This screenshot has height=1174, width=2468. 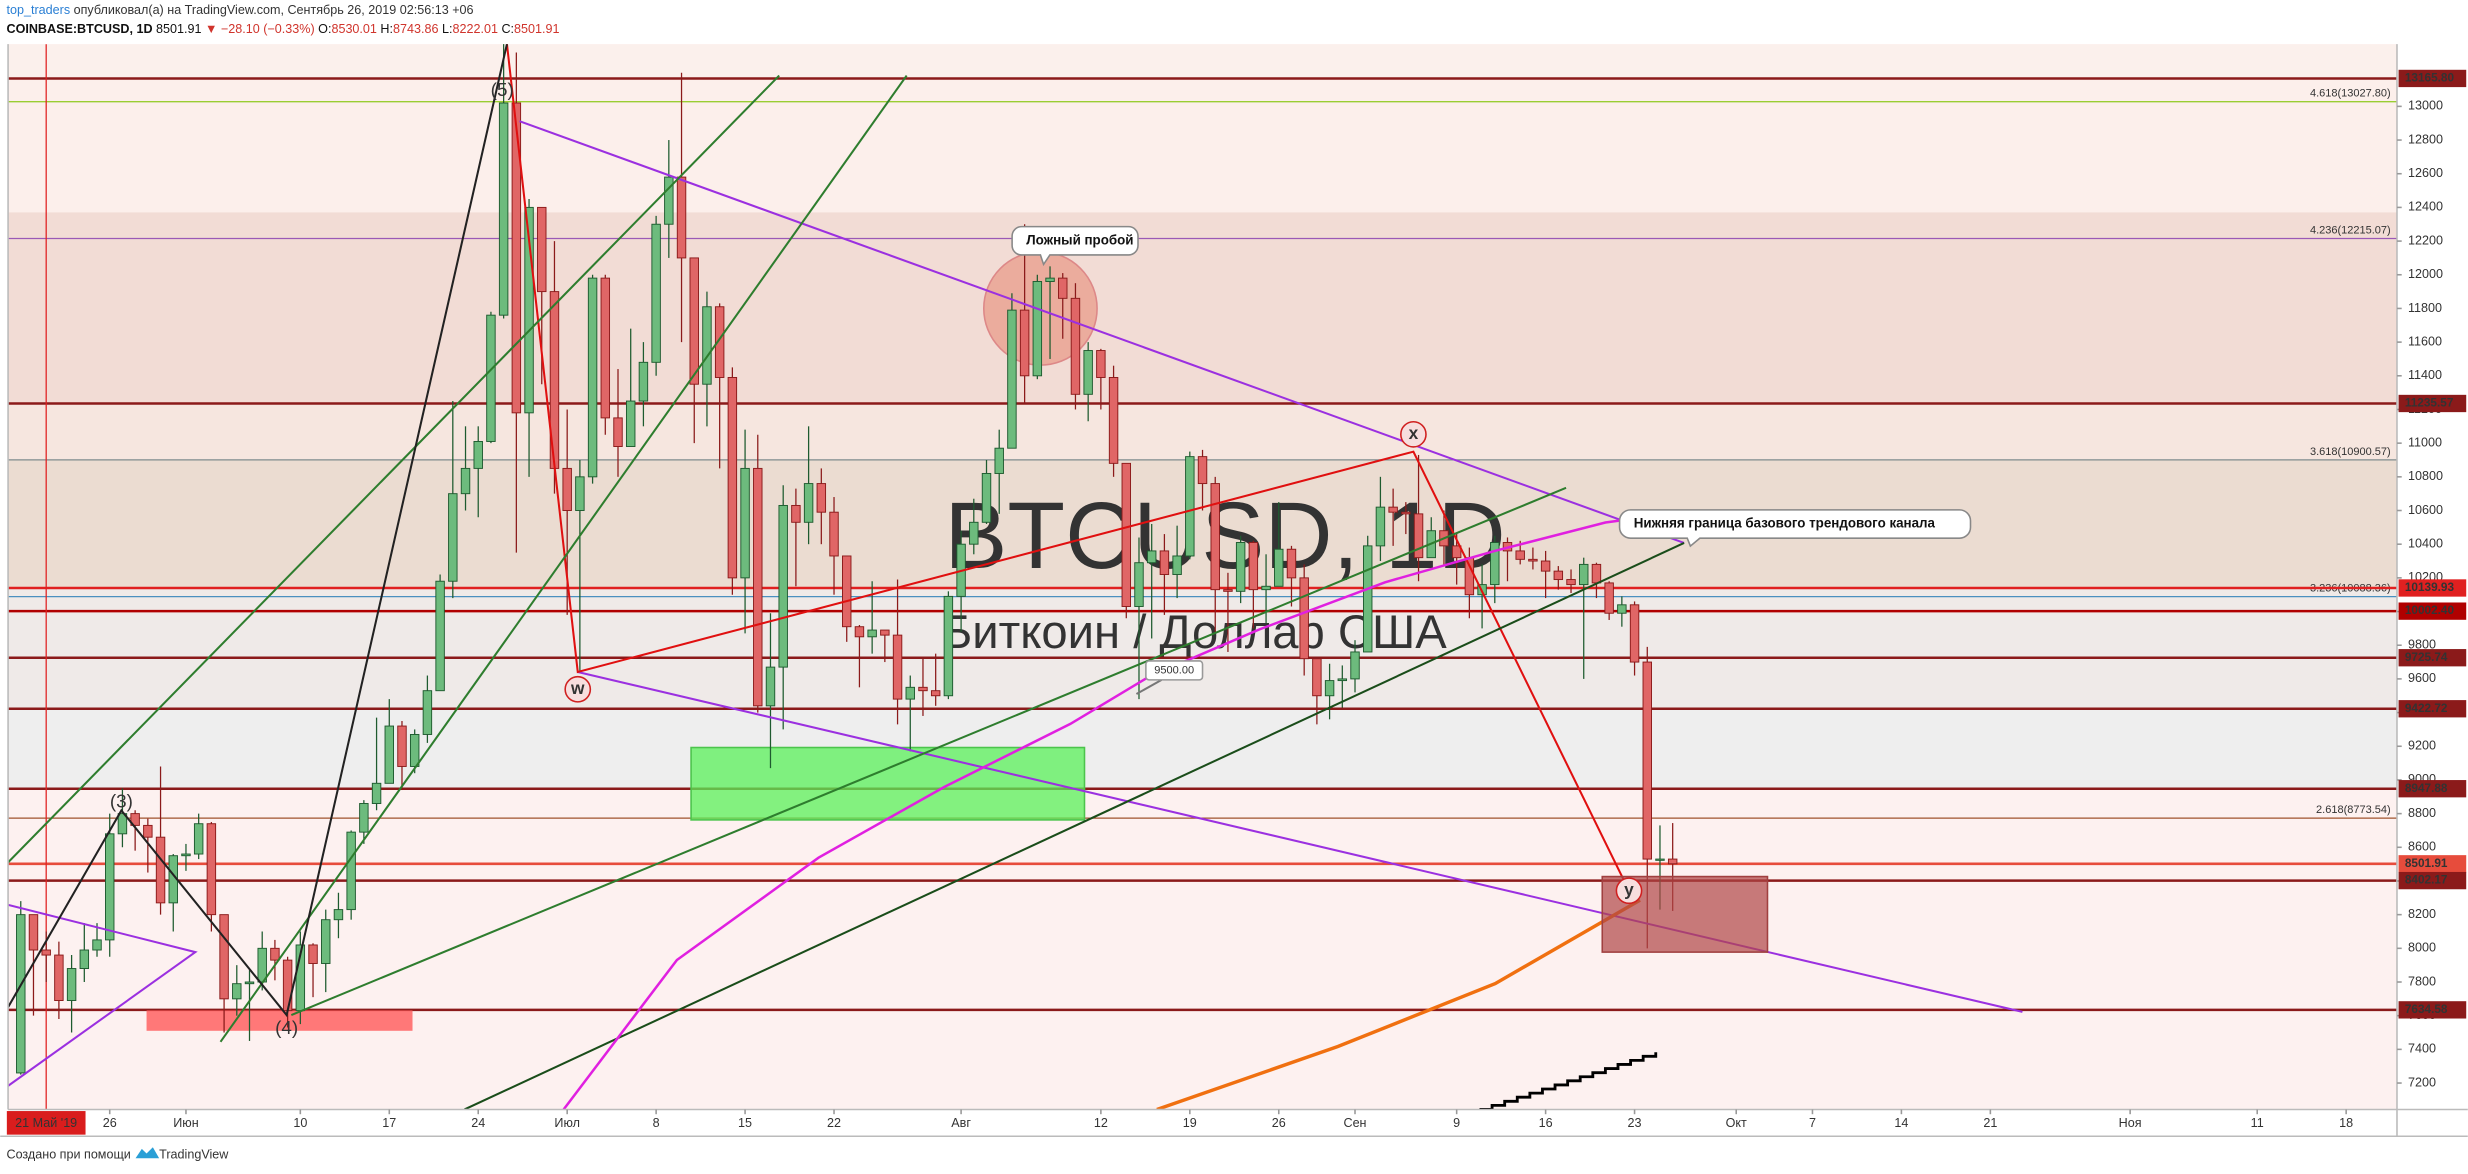 What do you see at coordinates (536, 29) in the screenshot?
I see `ohlc-value: 8501.91` at bounding box center [536, 29].